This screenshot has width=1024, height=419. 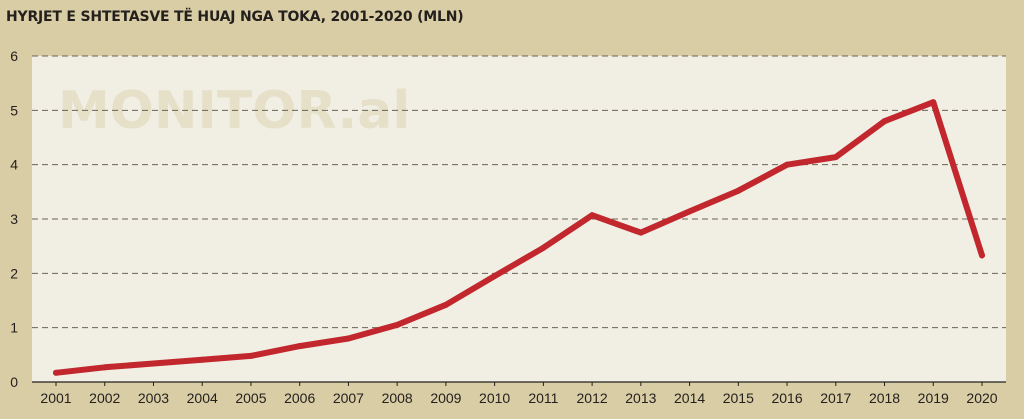 What do you see at coordinates (55, 398) in the screenshot?
I see `x-tick-label-2001: 2001` at bounding box center [55, 398].